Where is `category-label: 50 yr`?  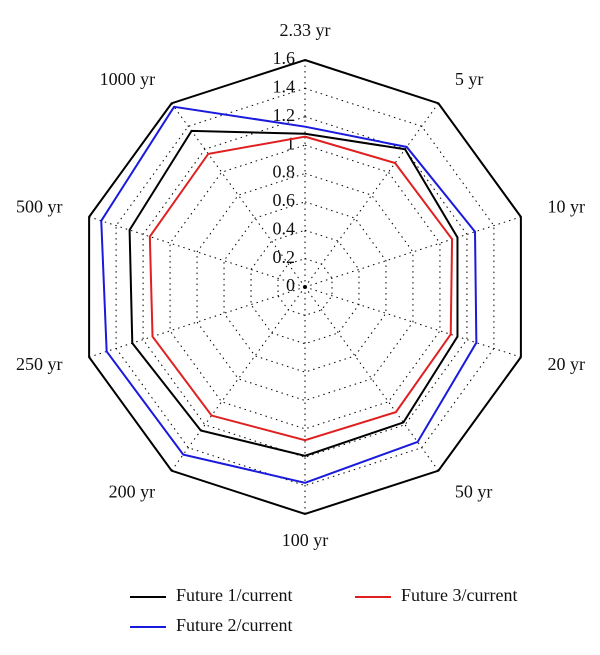 category-label: 50 yr is located at coordinates (474, 491).